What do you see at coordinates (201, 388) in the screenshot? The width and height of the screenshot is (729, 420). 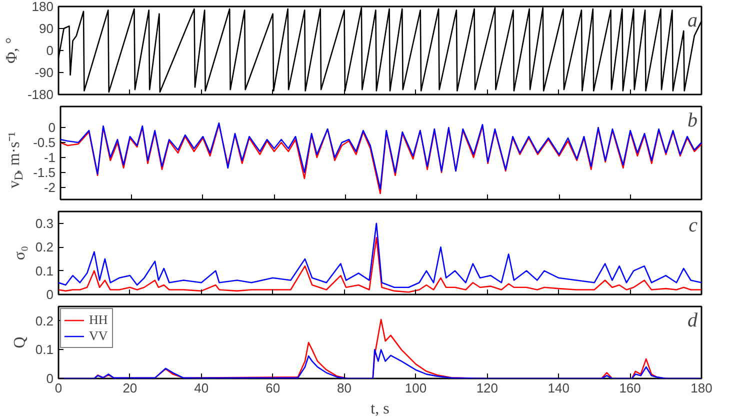 I see `x-tick-label: 40` at bounding box center [201, 388].